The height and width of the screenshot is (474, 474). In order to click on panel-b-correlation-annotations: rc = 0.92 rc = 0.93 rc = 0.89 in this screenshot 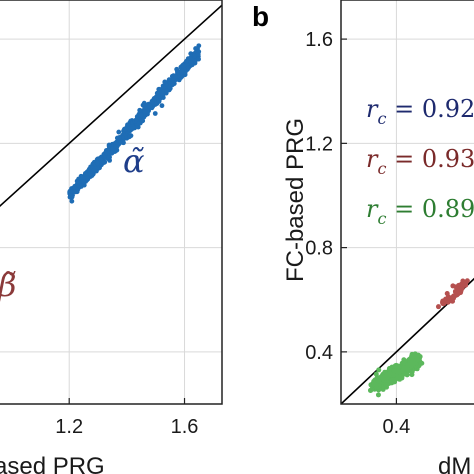, I will do `click(420, 161)`.